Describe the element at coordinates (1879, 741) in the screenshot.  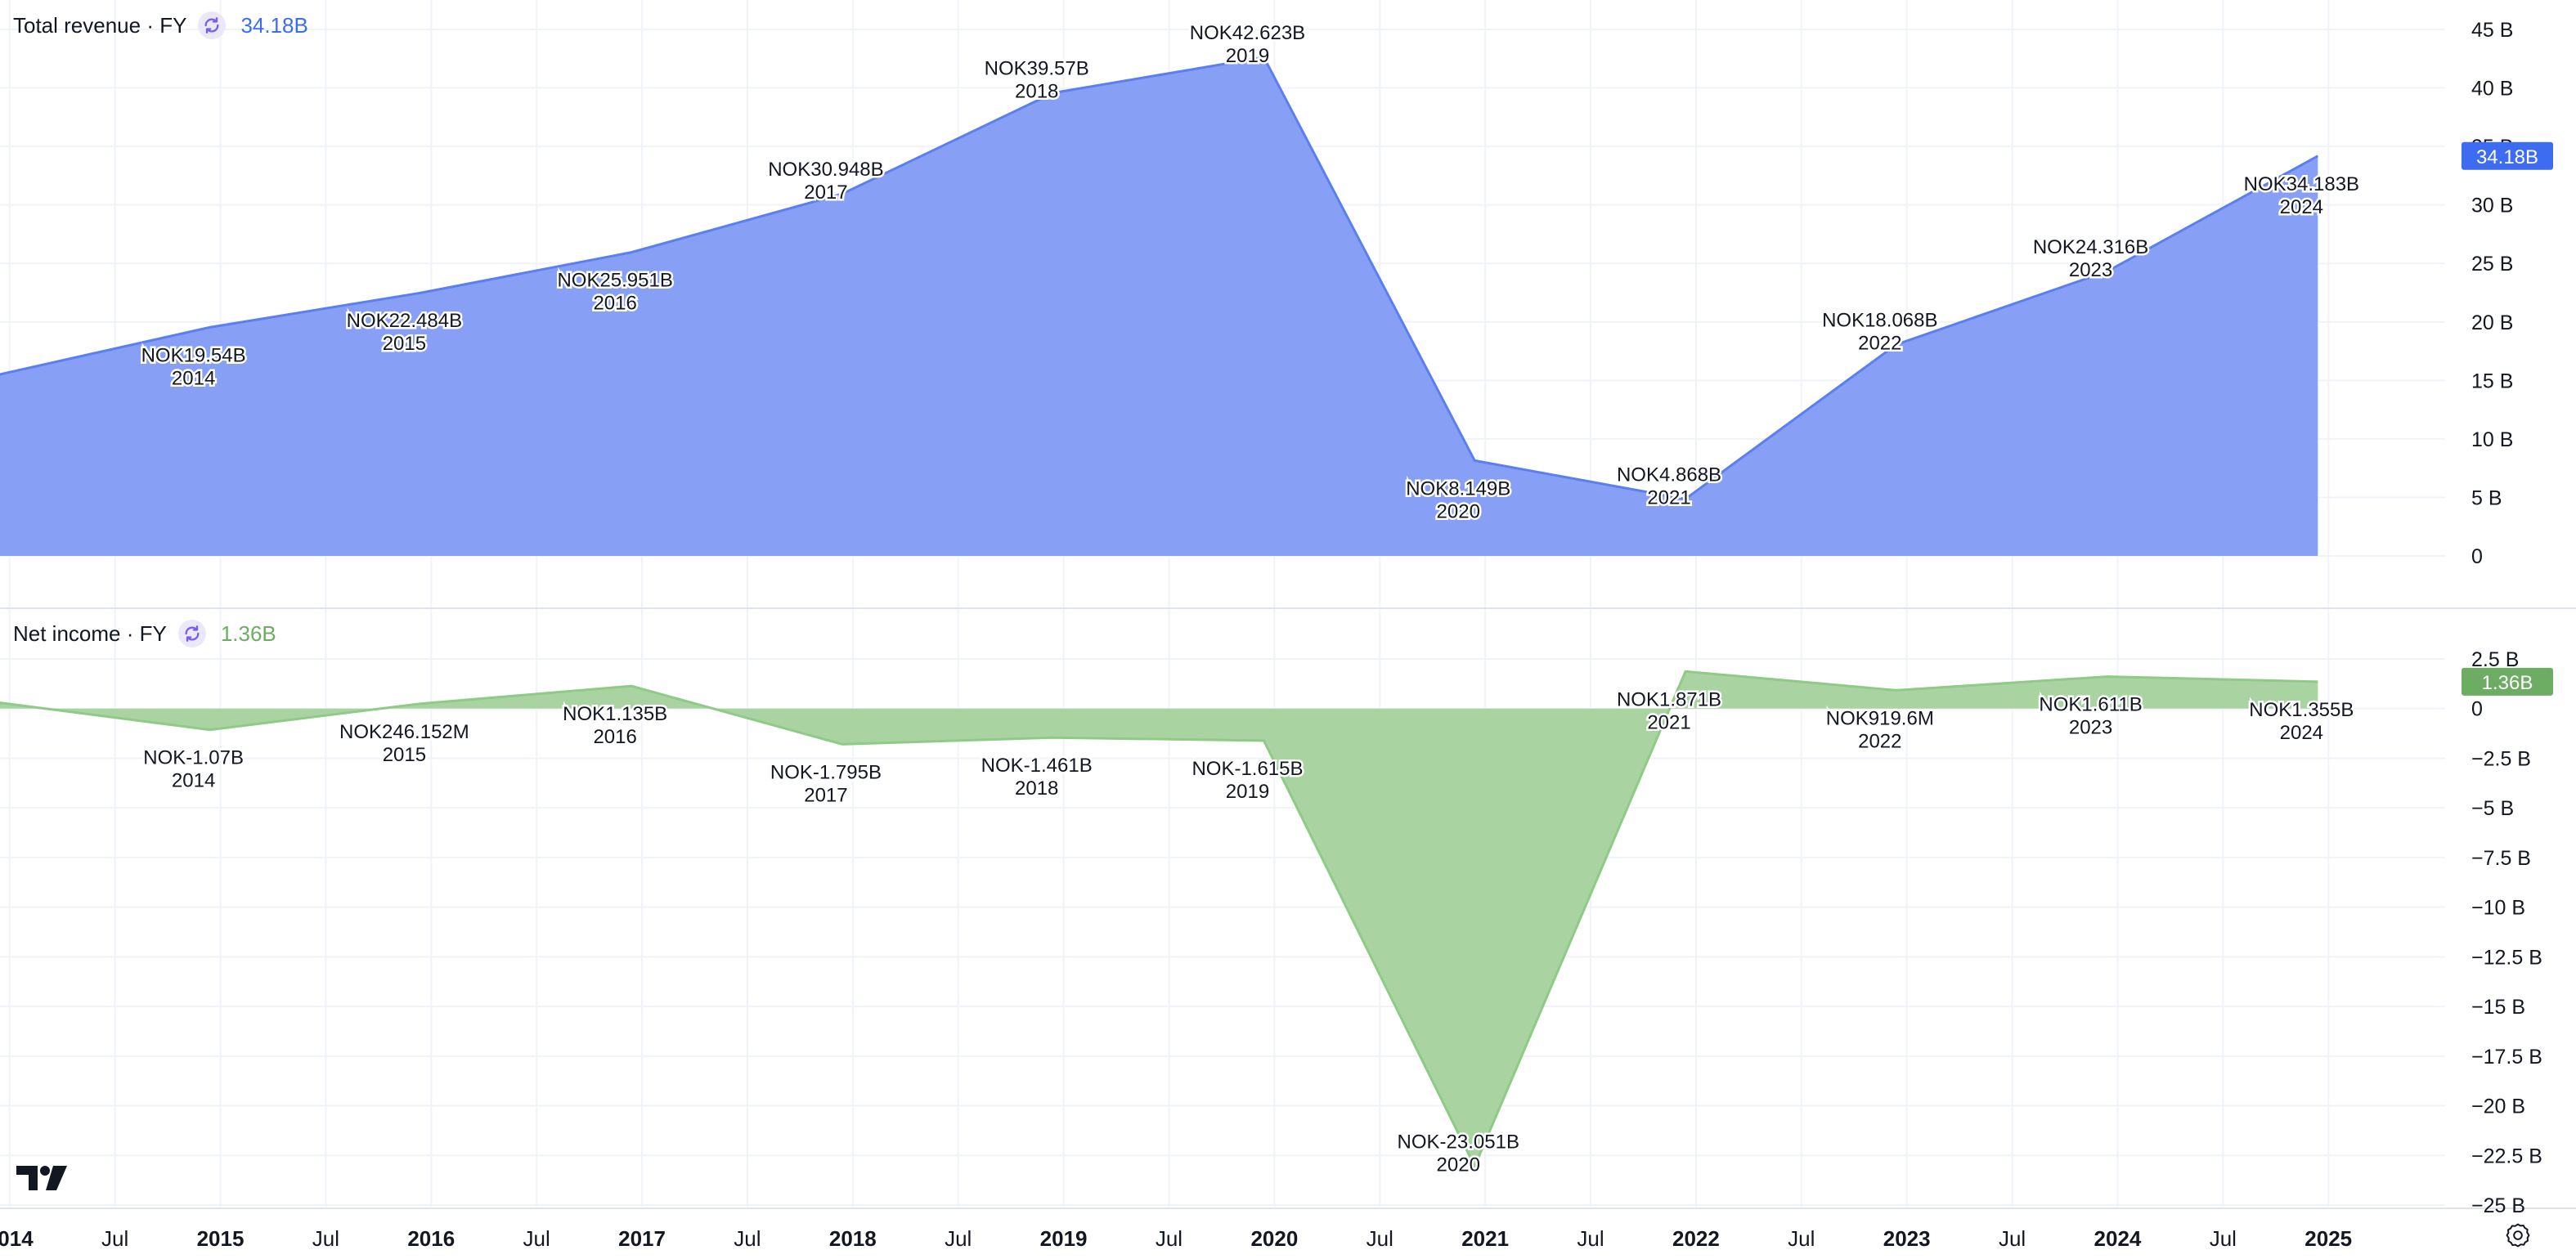
I see `income-data-label-year: 2022` at that location.